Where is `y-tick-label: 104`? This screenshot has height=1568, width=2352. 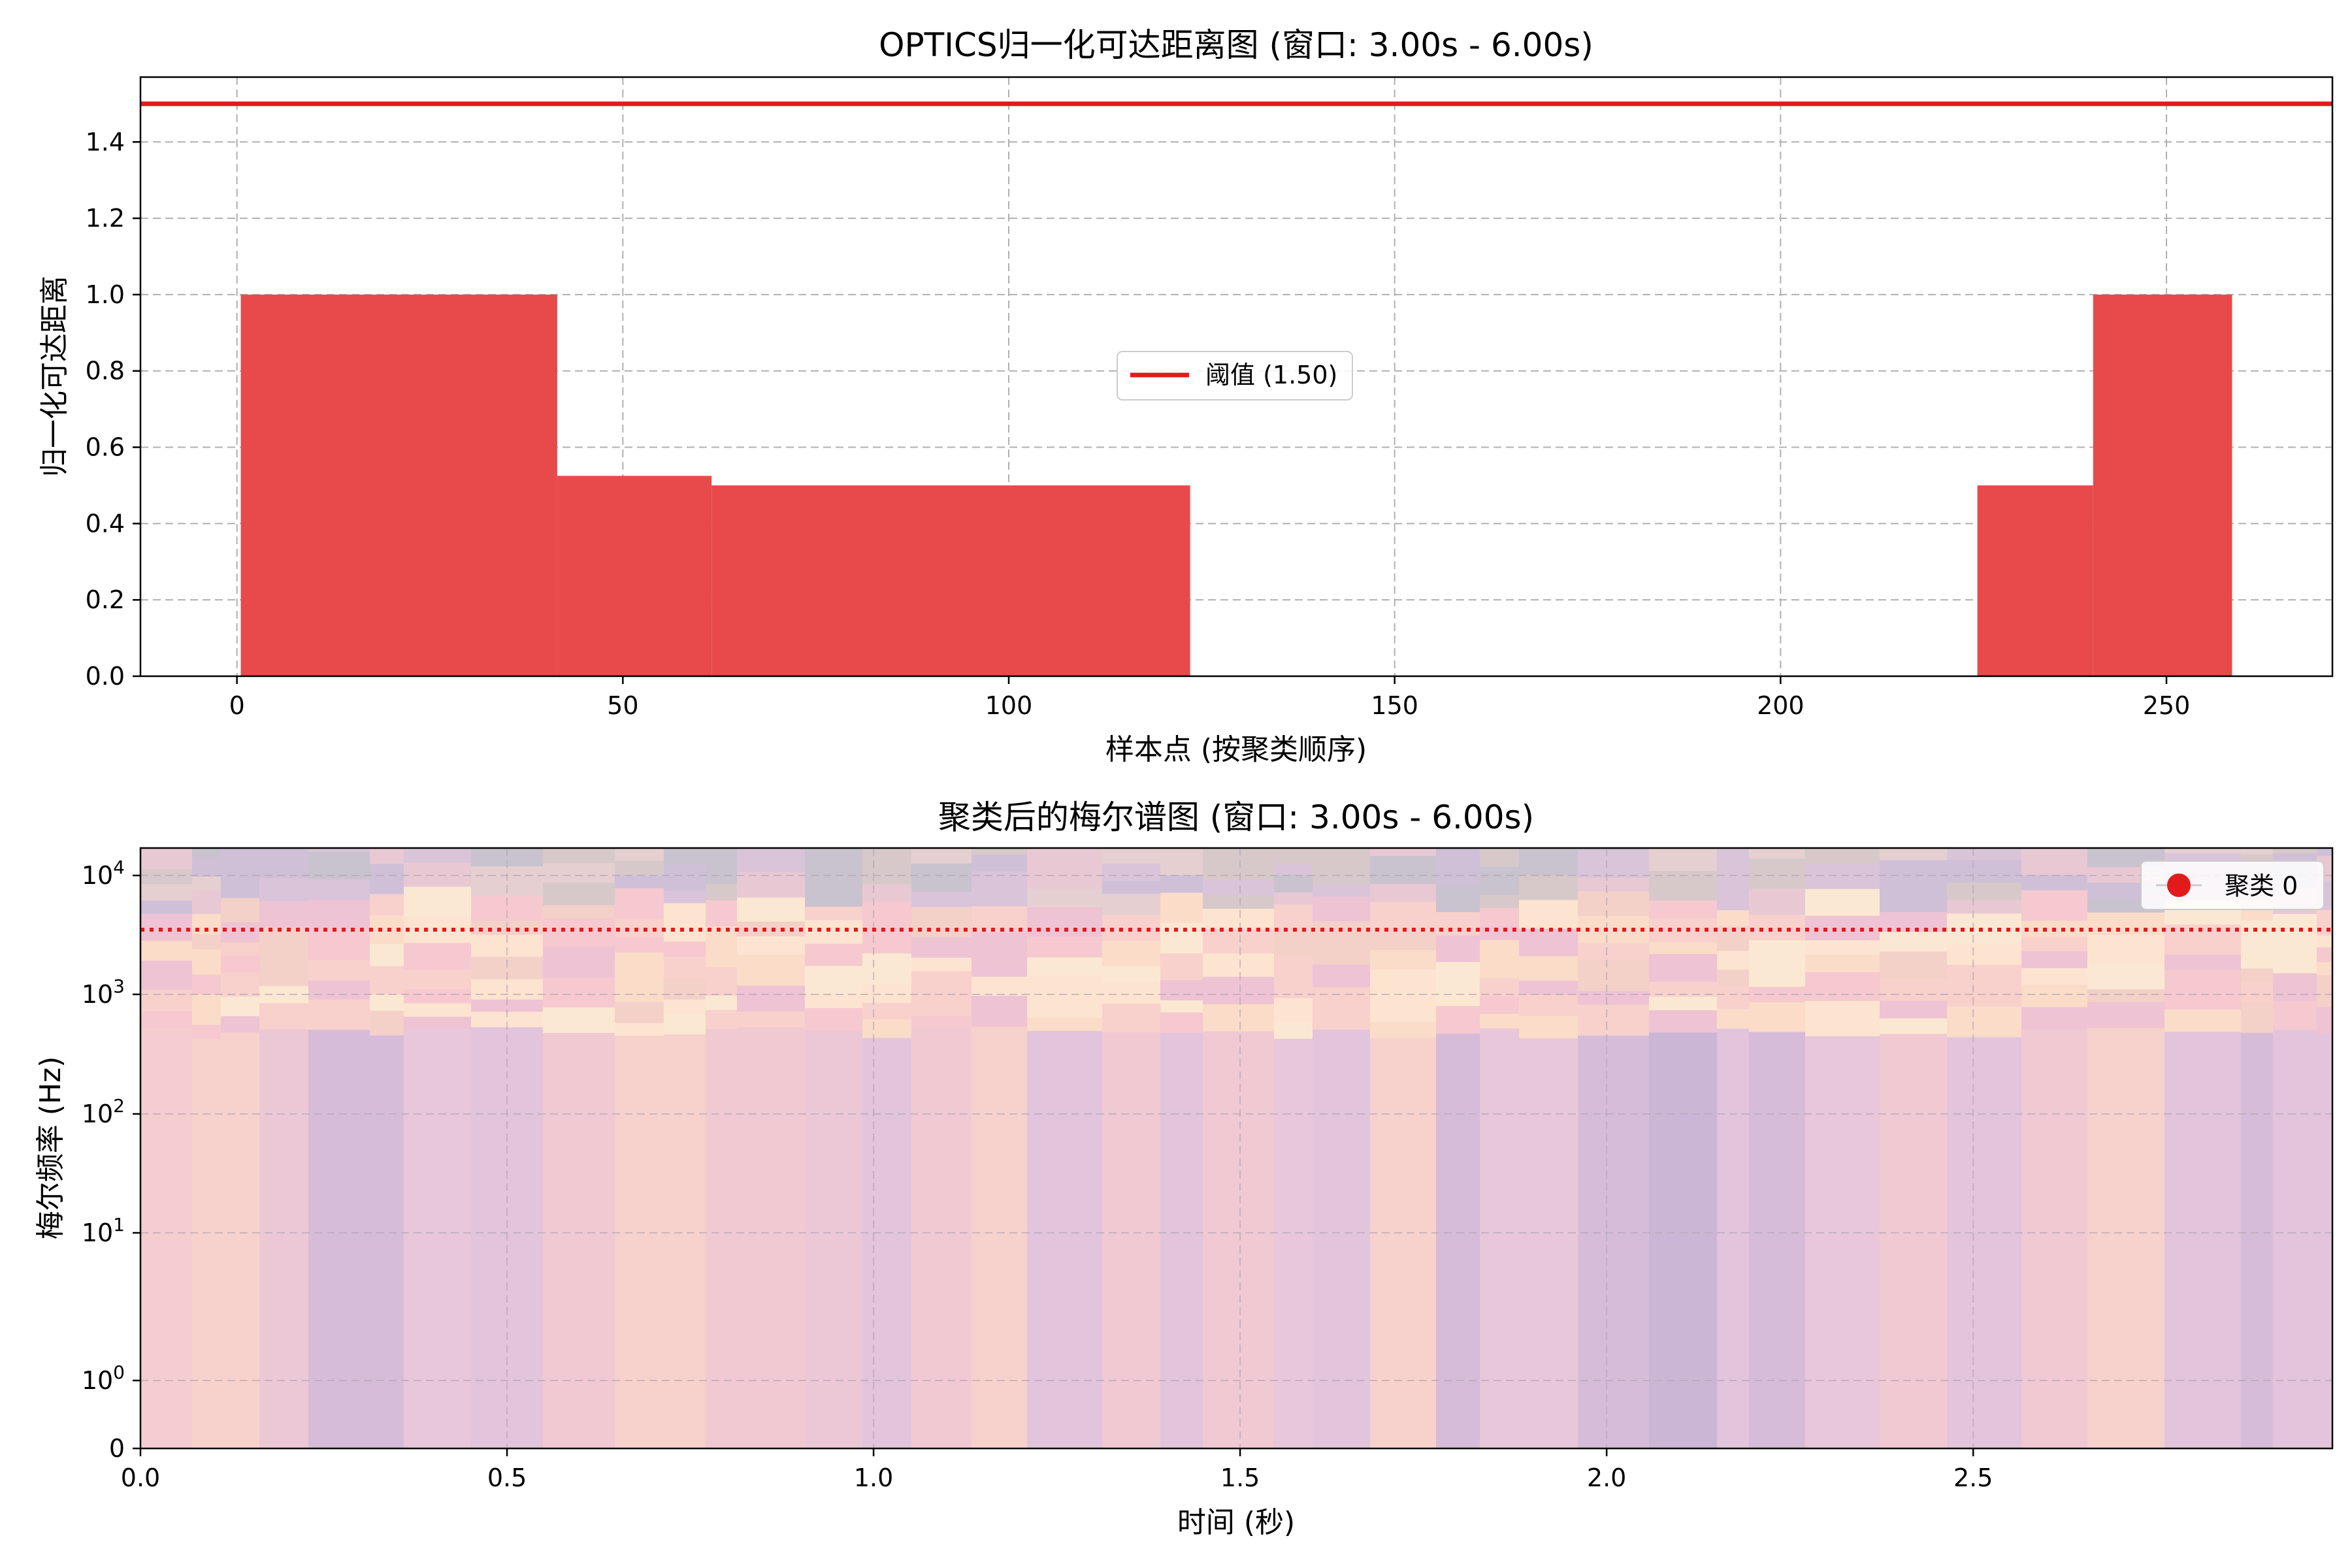 y-tick-label: 104 is located at coordinates (103, 873).